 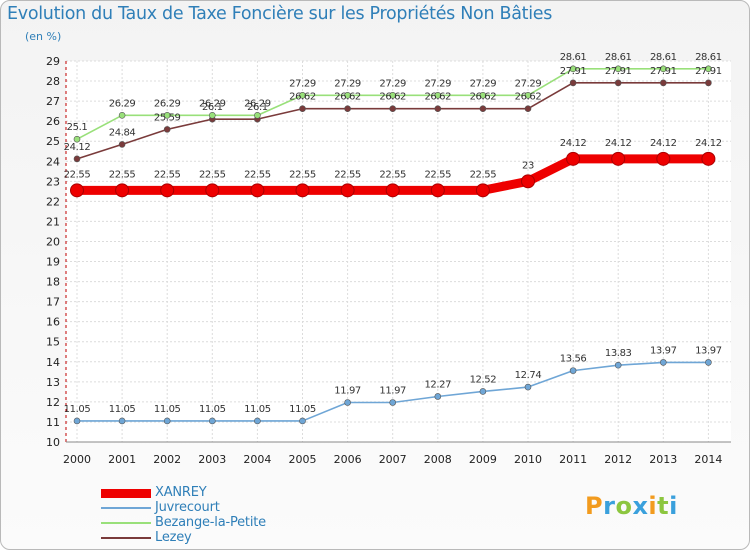 What do you see at coordinates (528, 459) in the screenshot?
I see `x-tick-label: 2010` at bounding box center [528, 459].